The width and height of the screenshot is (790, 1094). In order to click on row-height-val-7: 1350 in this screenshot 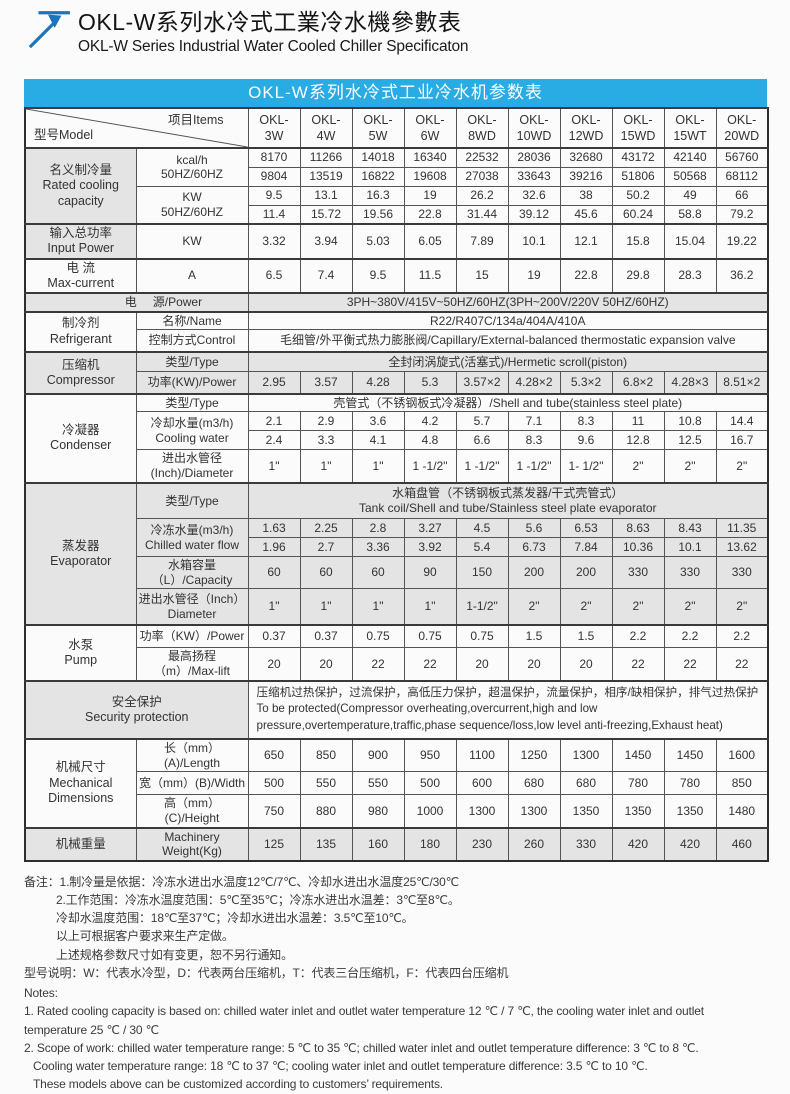, I will do `click(638, 811)`.